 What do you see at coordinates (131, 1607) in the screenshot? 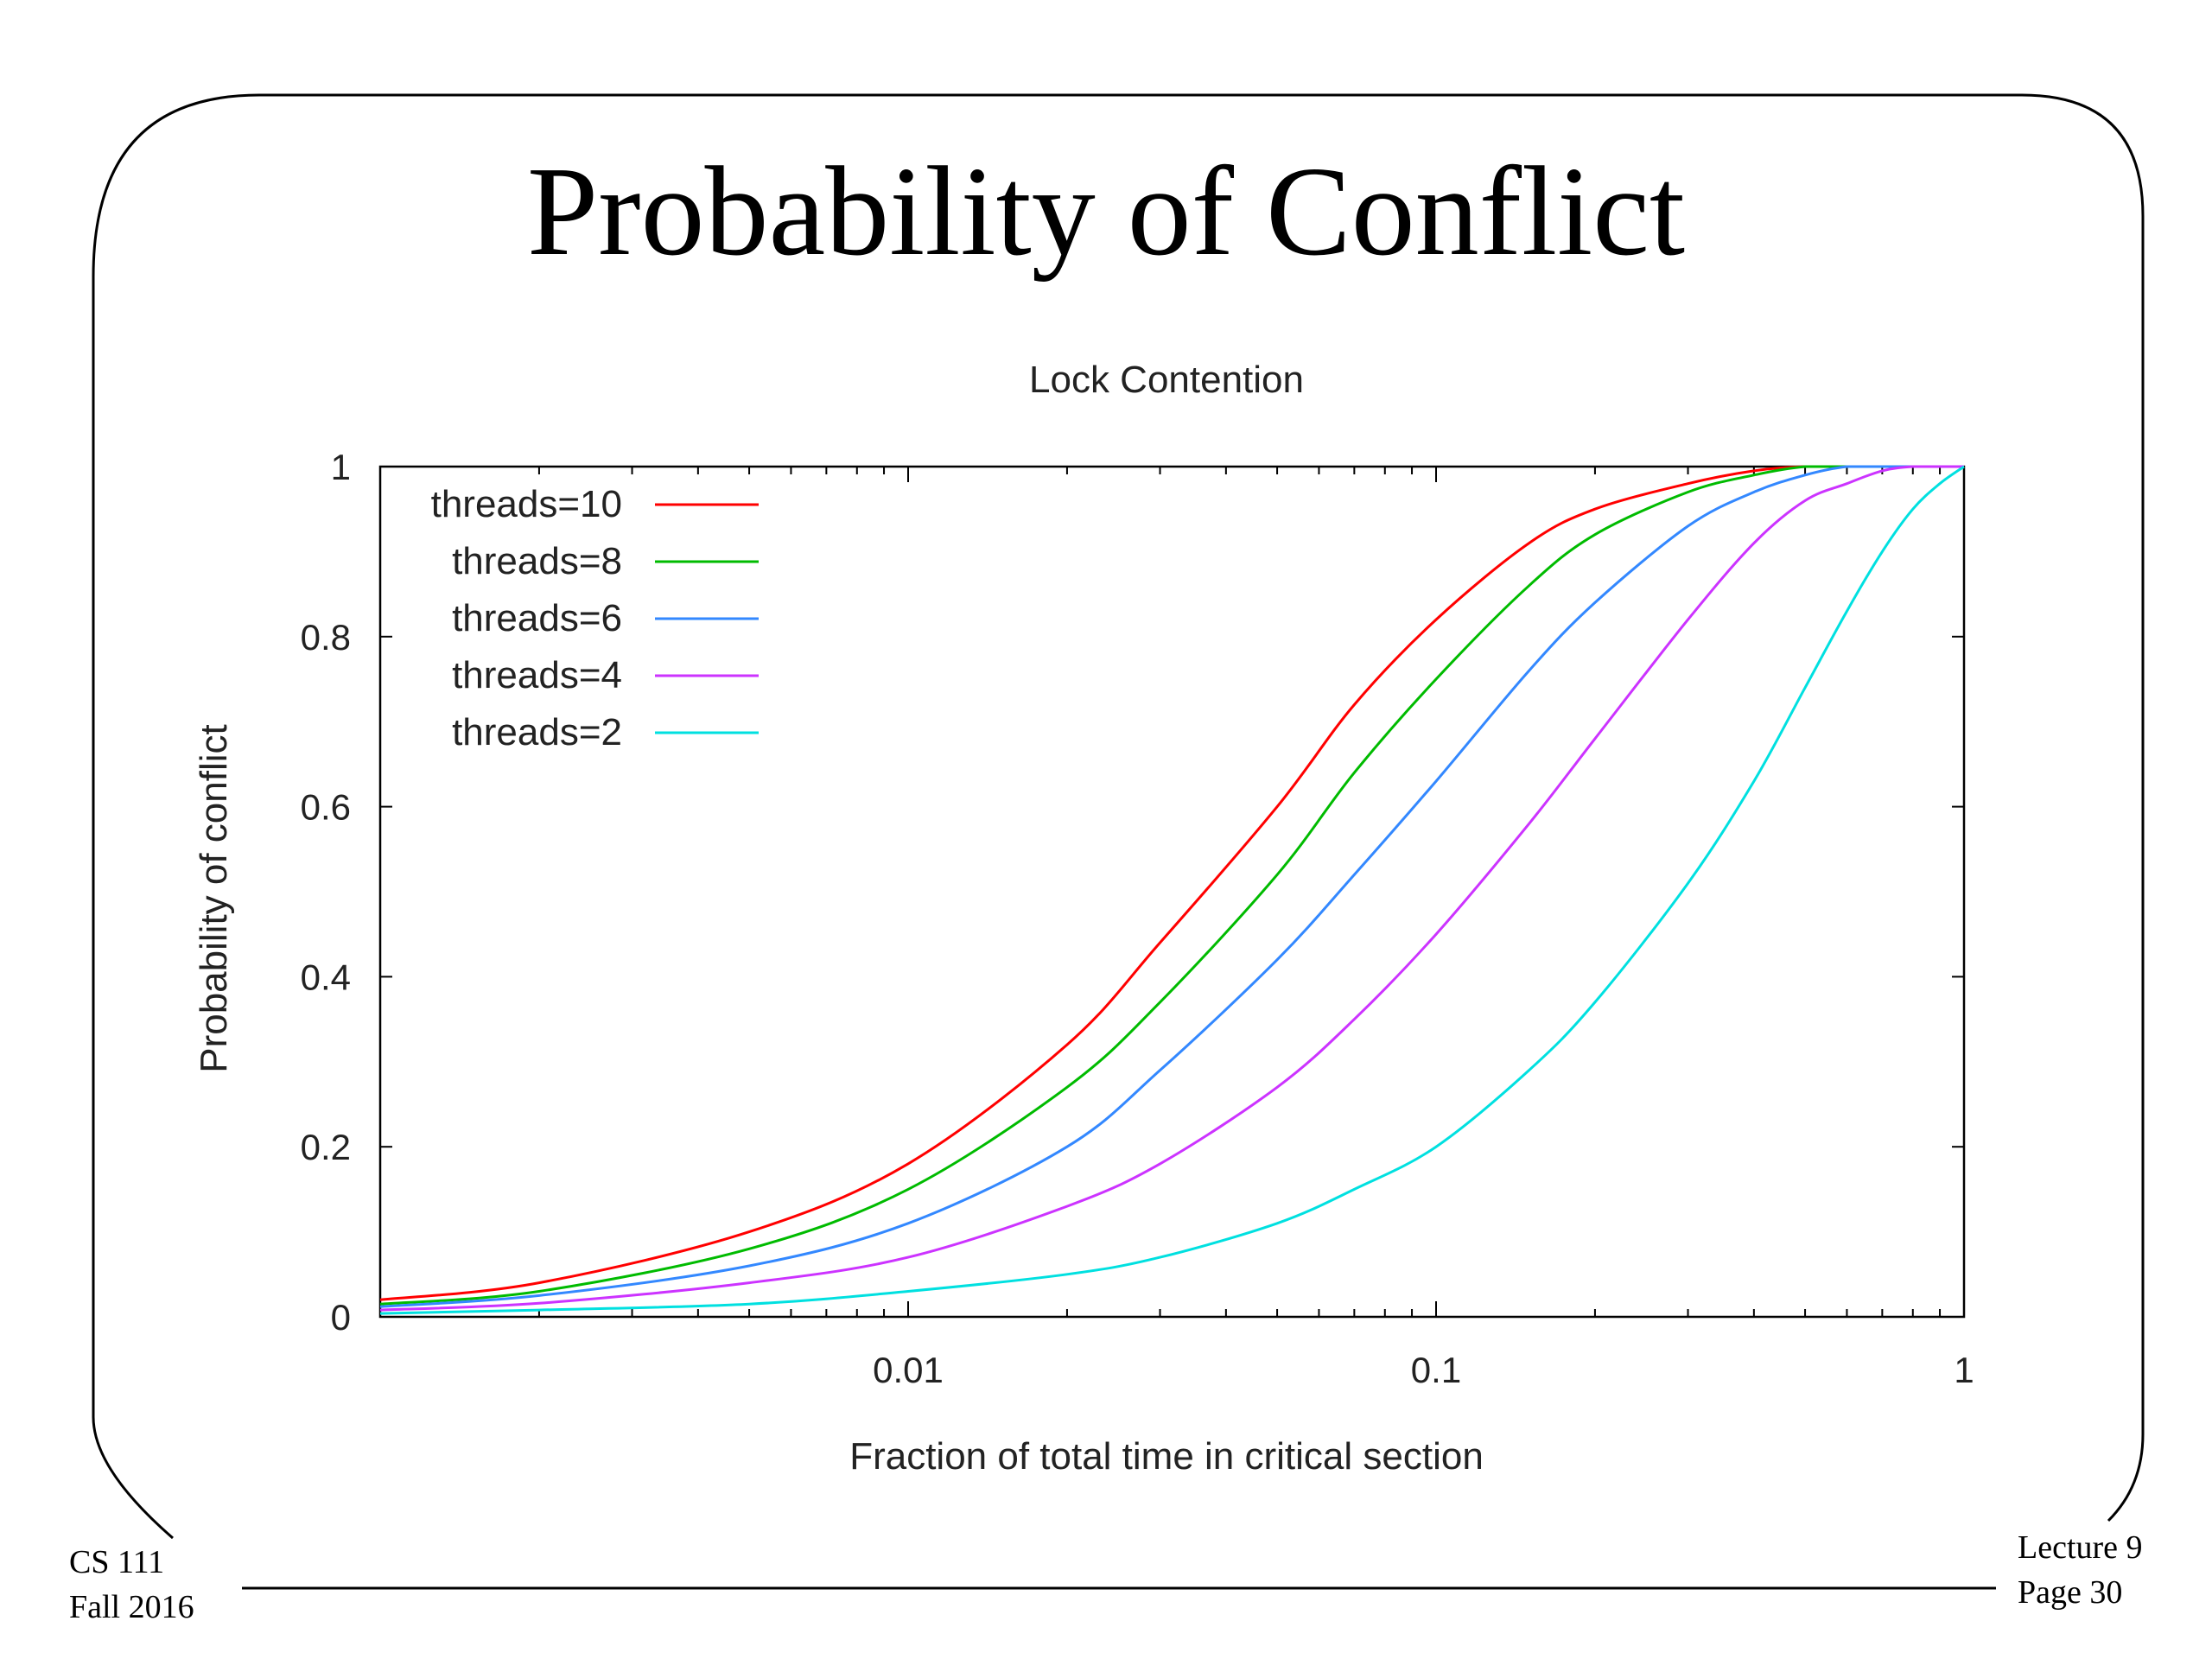
I see `footer-term: Fall 2016` at bounding box center [131, 1607].